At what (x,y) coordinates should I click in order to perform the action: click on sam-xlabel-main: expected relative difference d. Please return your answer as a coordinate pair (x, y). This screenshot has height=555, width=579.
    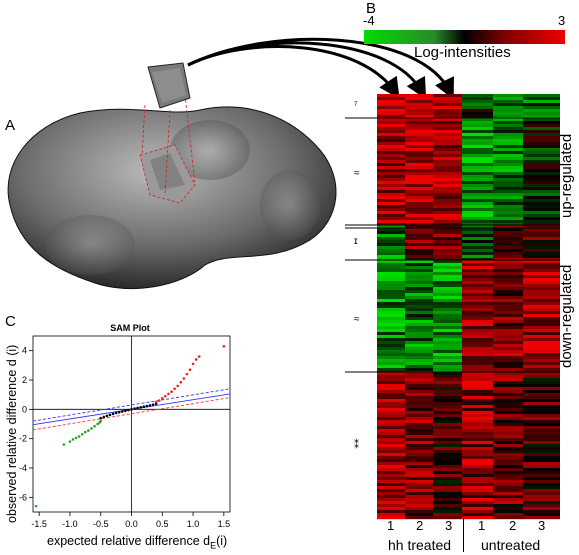
    Looking at the image, I should click on (129, 541).